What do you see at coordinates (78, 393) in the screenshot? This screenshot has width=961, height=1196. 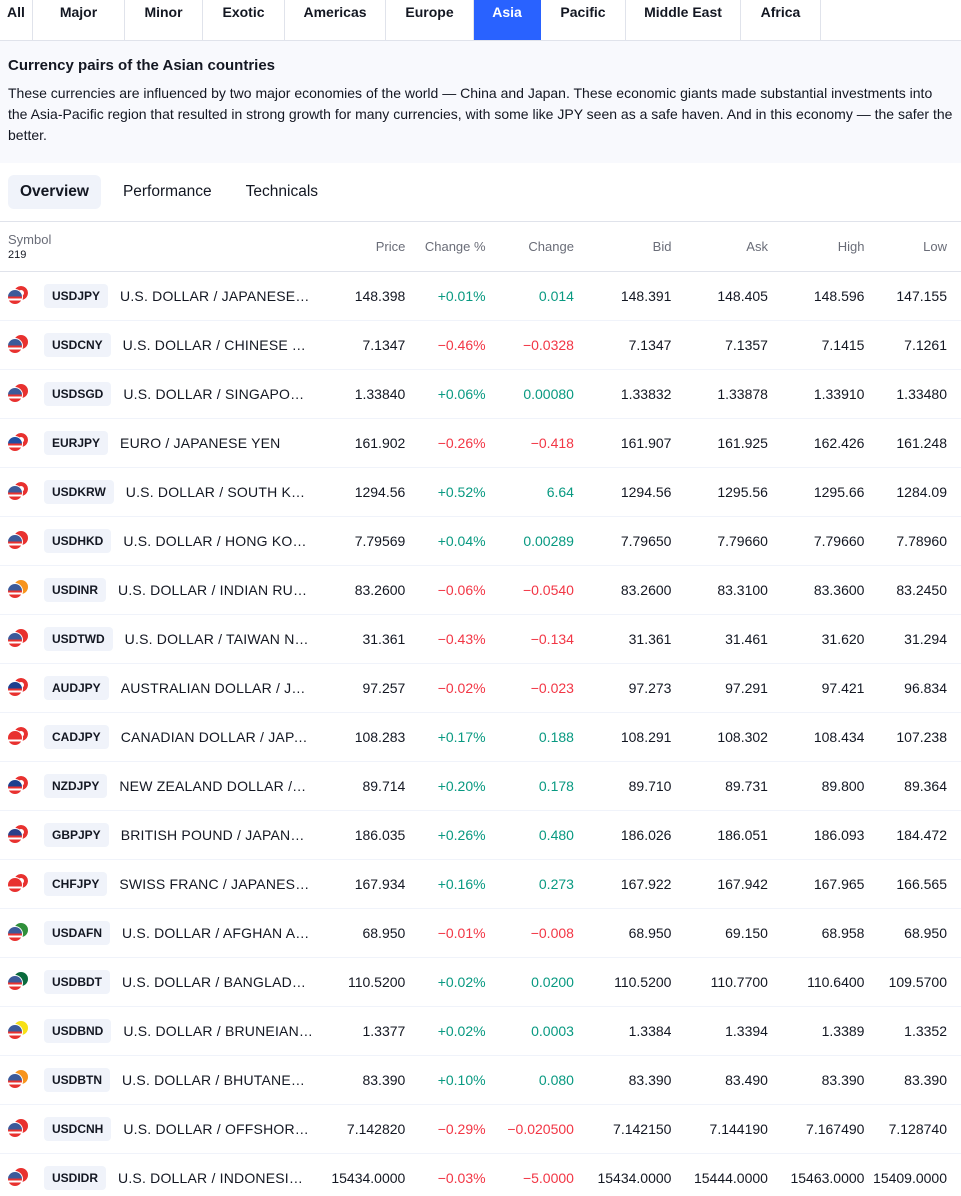 I see `ticker-badge: USDSGD` at bounding box center [78, 393].